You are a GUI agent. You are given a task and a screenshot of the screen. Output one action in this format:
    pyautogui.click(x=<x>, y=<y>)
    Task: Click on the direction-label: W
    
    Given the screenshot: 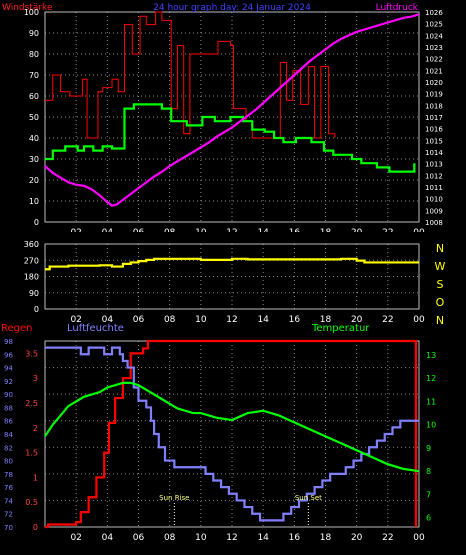 What is the action you would take?
    pyautogui.click(x=440, y=266)
    